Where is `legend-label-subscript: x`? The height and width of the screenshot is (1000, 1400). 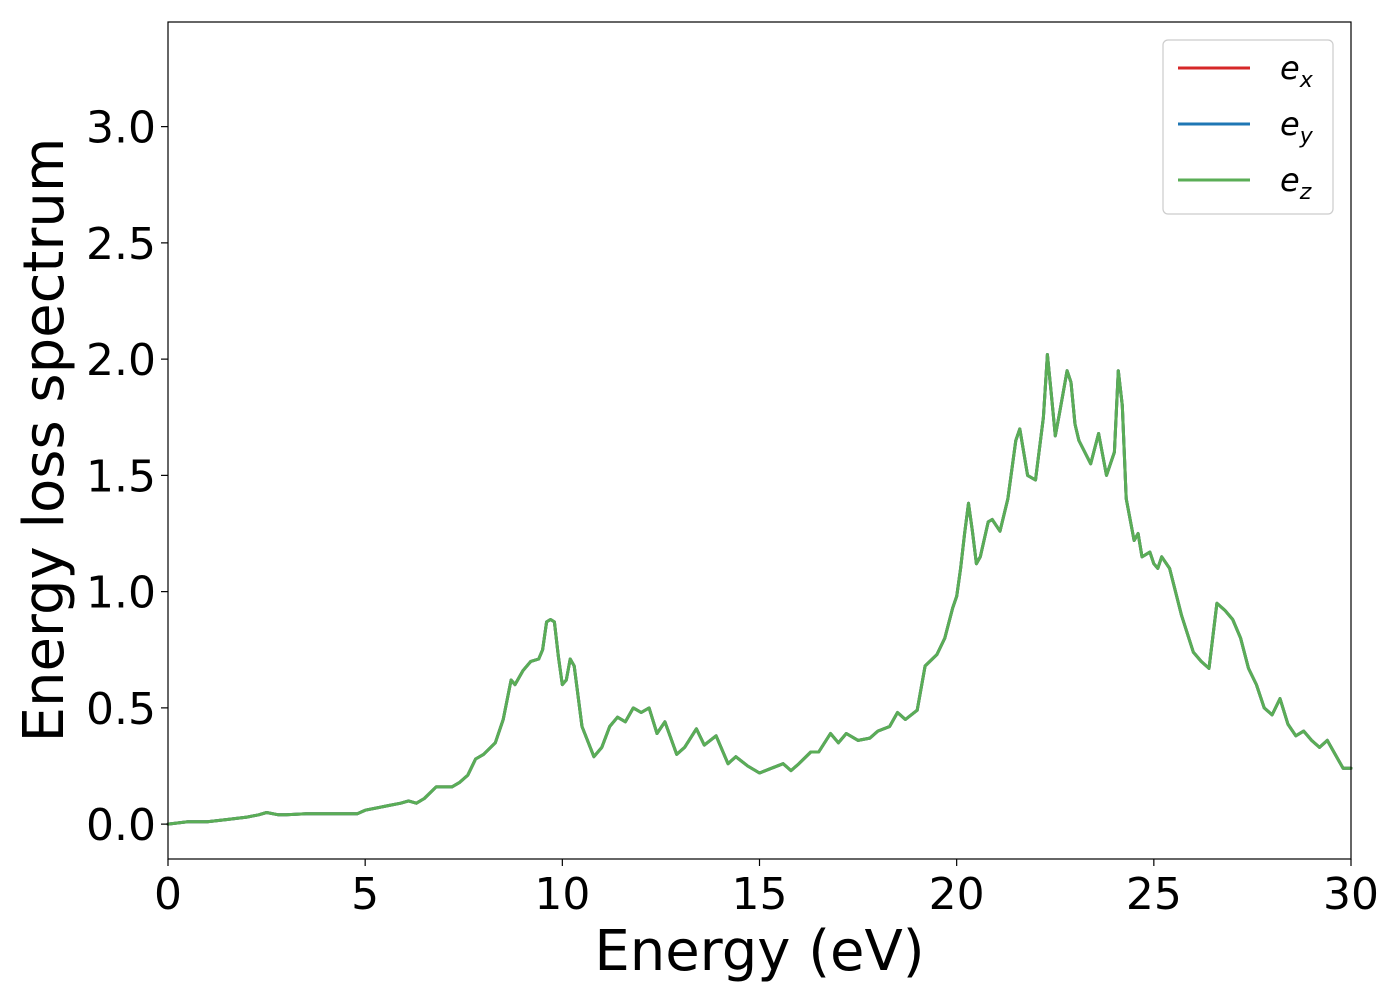
legend-label-subscript: x is located at coordinates (1306, 80).